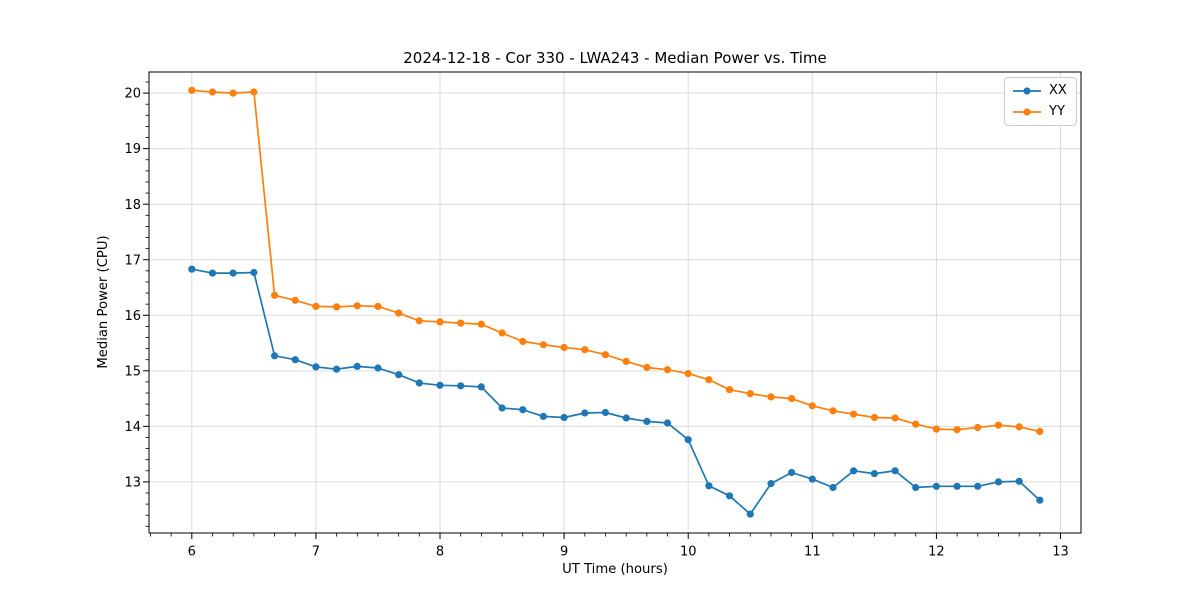 This screenshot has width=1200, height=604. What do you see at coordinates (1040, 101) in the screenshot?
I see `legend: XX YY` at bounding box center [1040, 101].